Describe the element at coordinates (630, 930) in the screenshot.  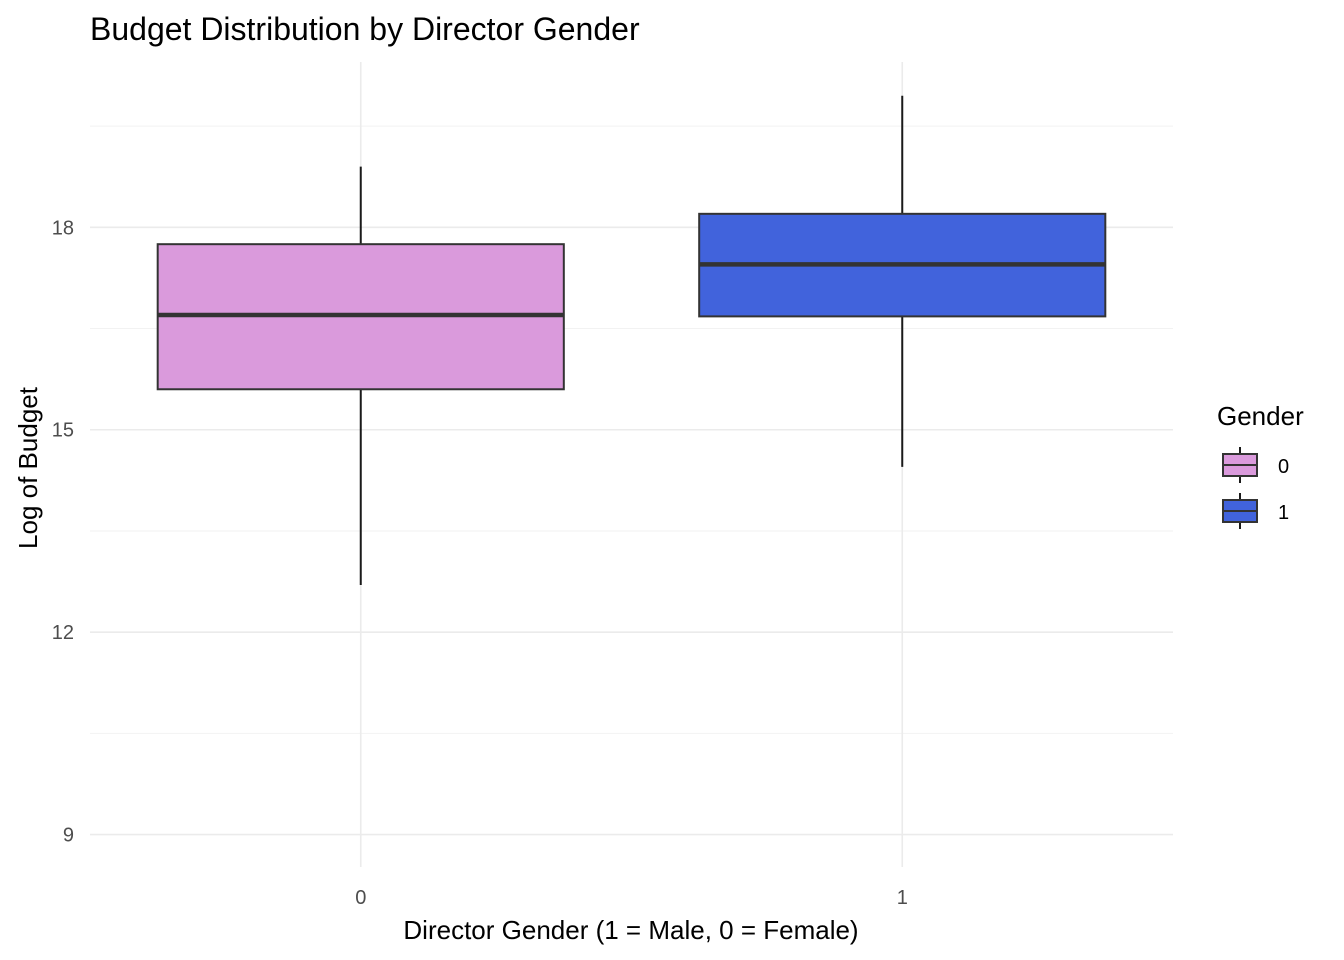
I see `x-axis-title: Director Gender (1 = Male, 0 = Female)` at that location.